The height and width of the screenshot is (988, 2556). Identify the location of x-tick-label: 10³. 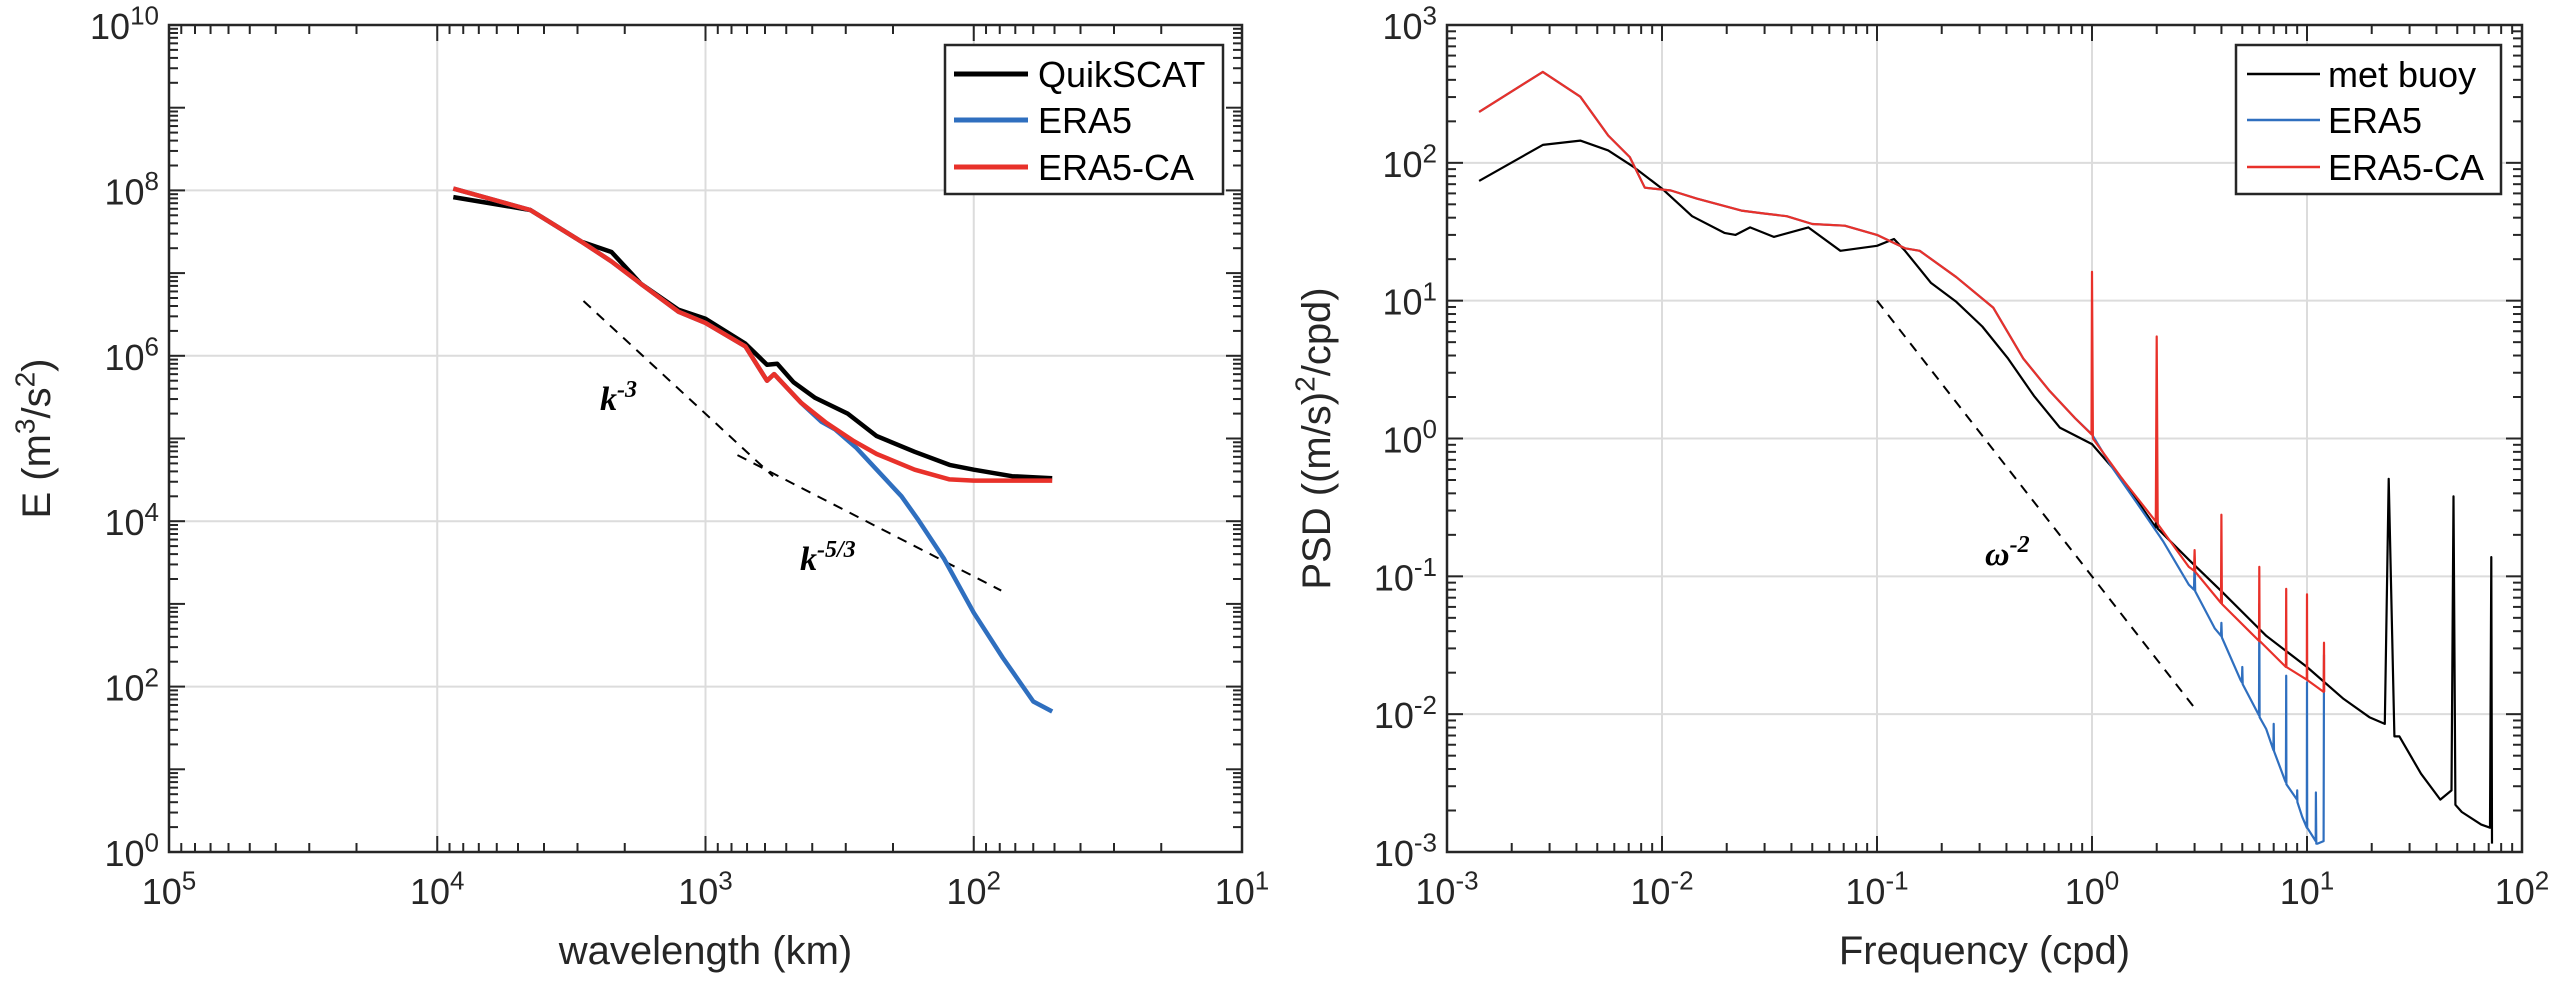
(705, 889).